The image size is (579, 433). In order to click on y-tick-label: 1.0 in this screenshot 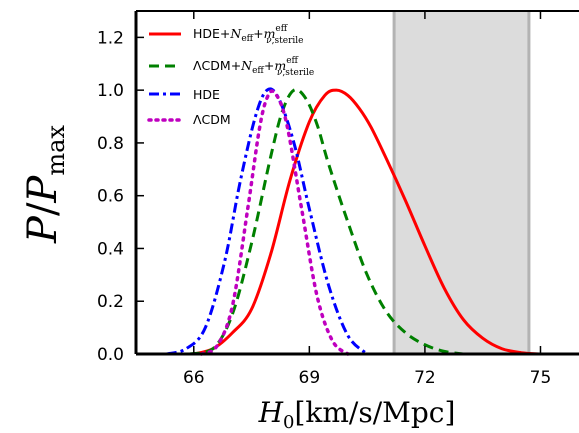, I will do `click(110, 91)`.